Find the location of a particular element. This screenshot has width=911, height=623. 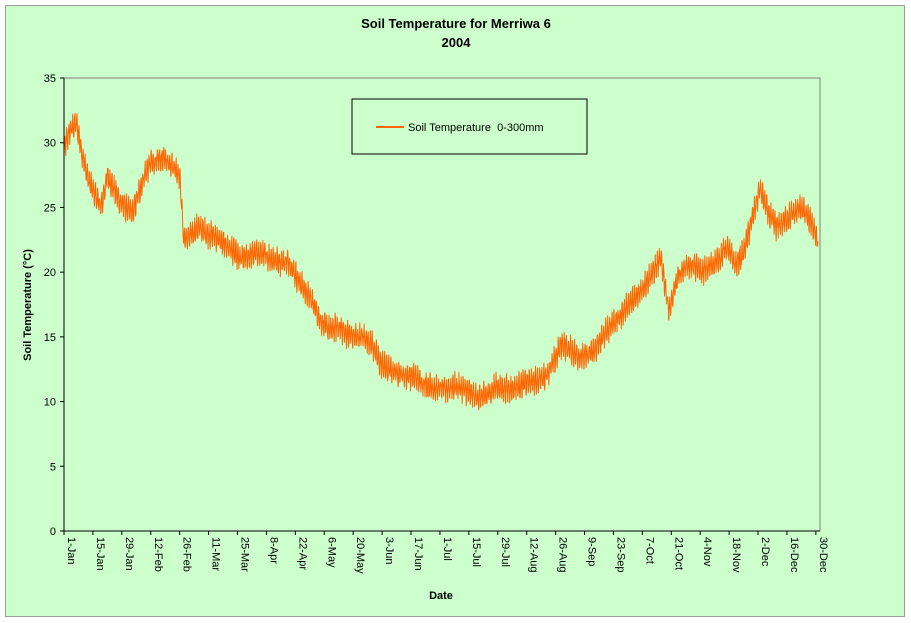

x-tick-label: 23-Sep is located at coordinates (620, 554).